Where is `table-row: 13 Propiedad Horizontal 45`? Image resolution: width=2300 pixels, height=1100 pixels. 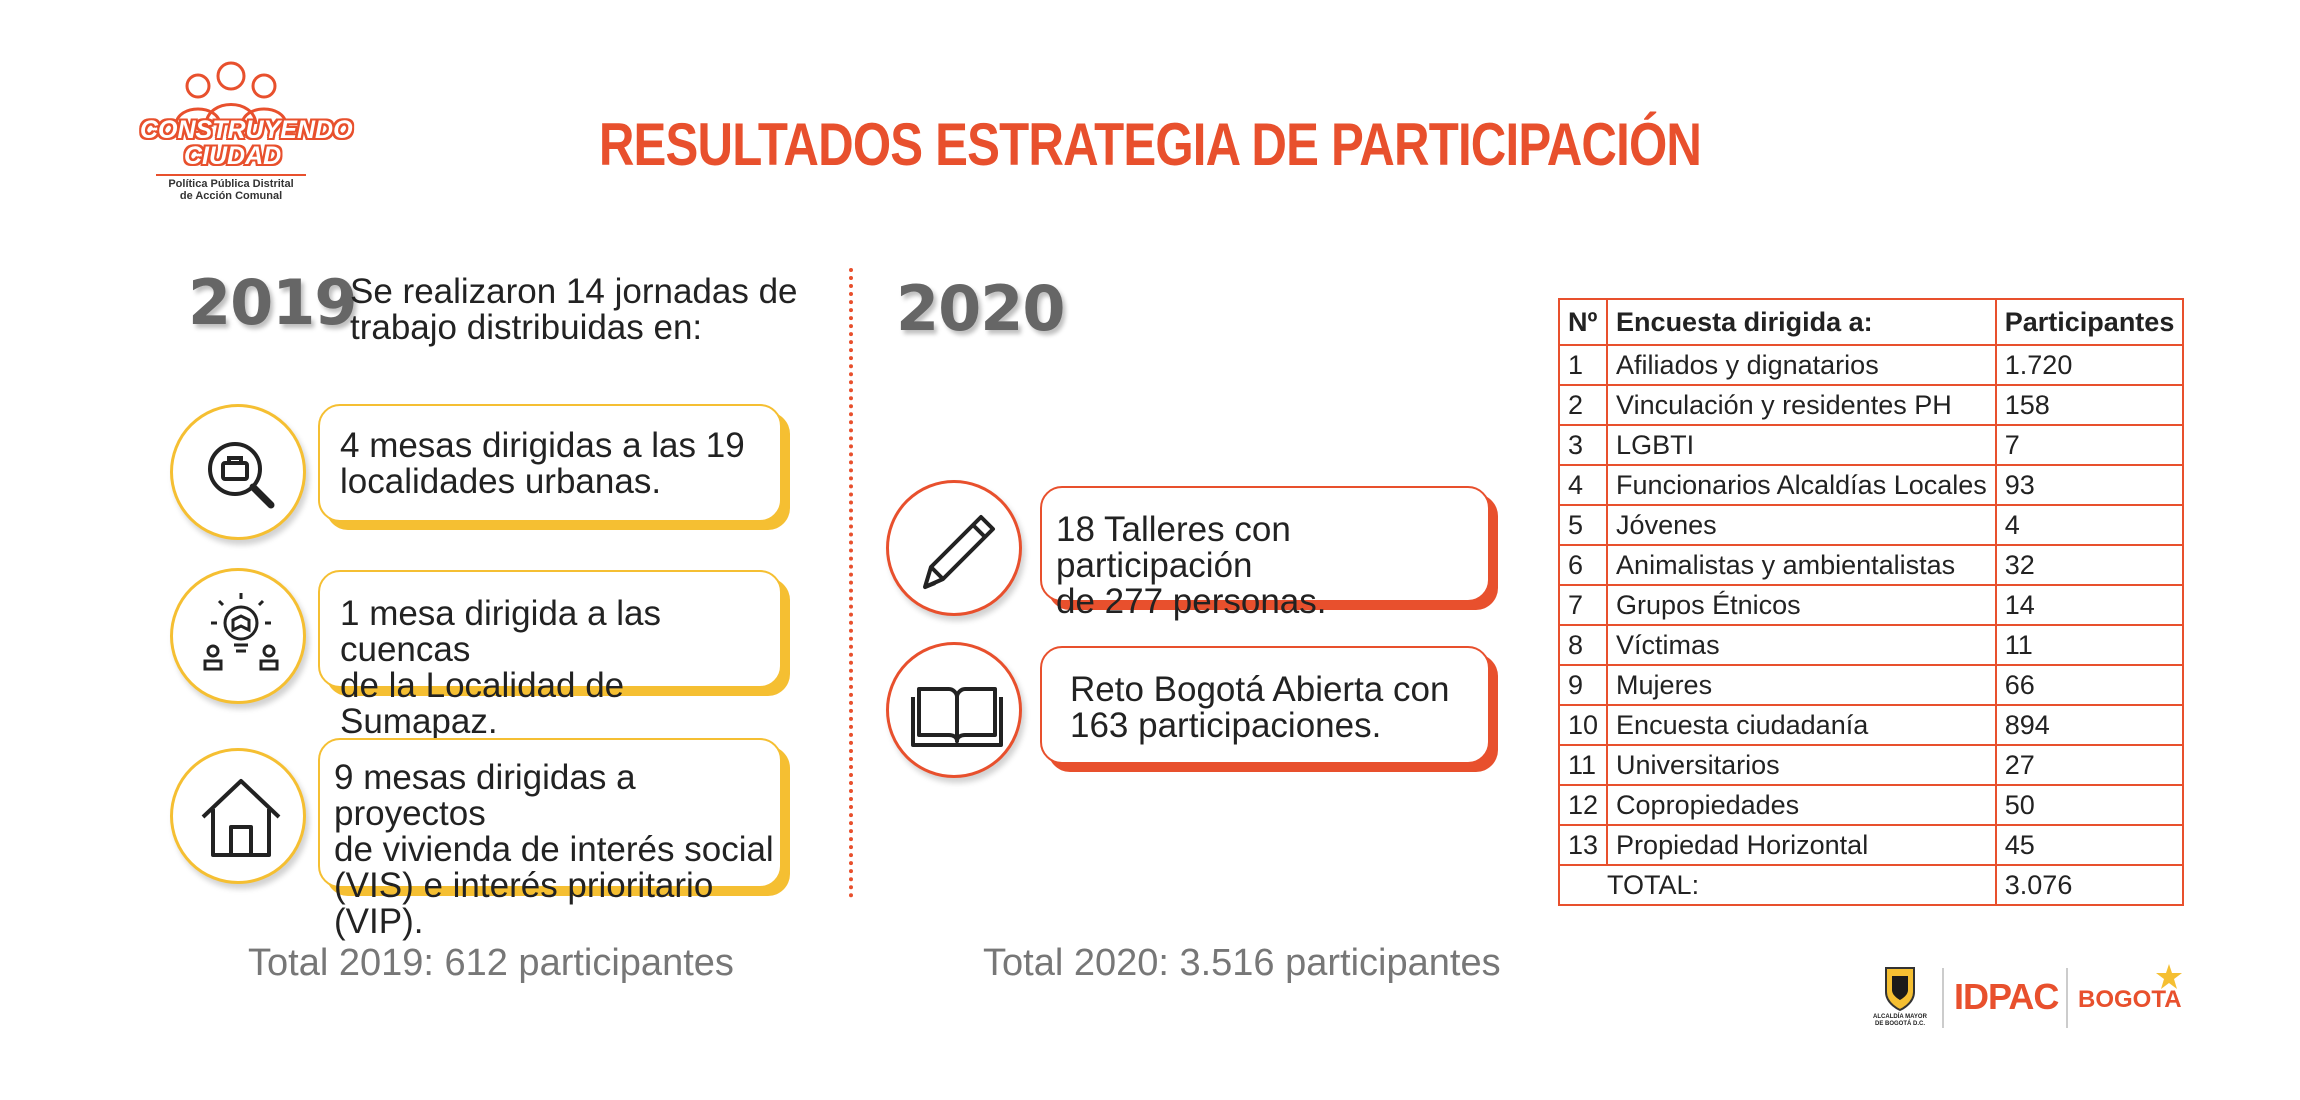 table-row: 13 Propiedad Horizontal 45 is located at coordinates (1871, 845).